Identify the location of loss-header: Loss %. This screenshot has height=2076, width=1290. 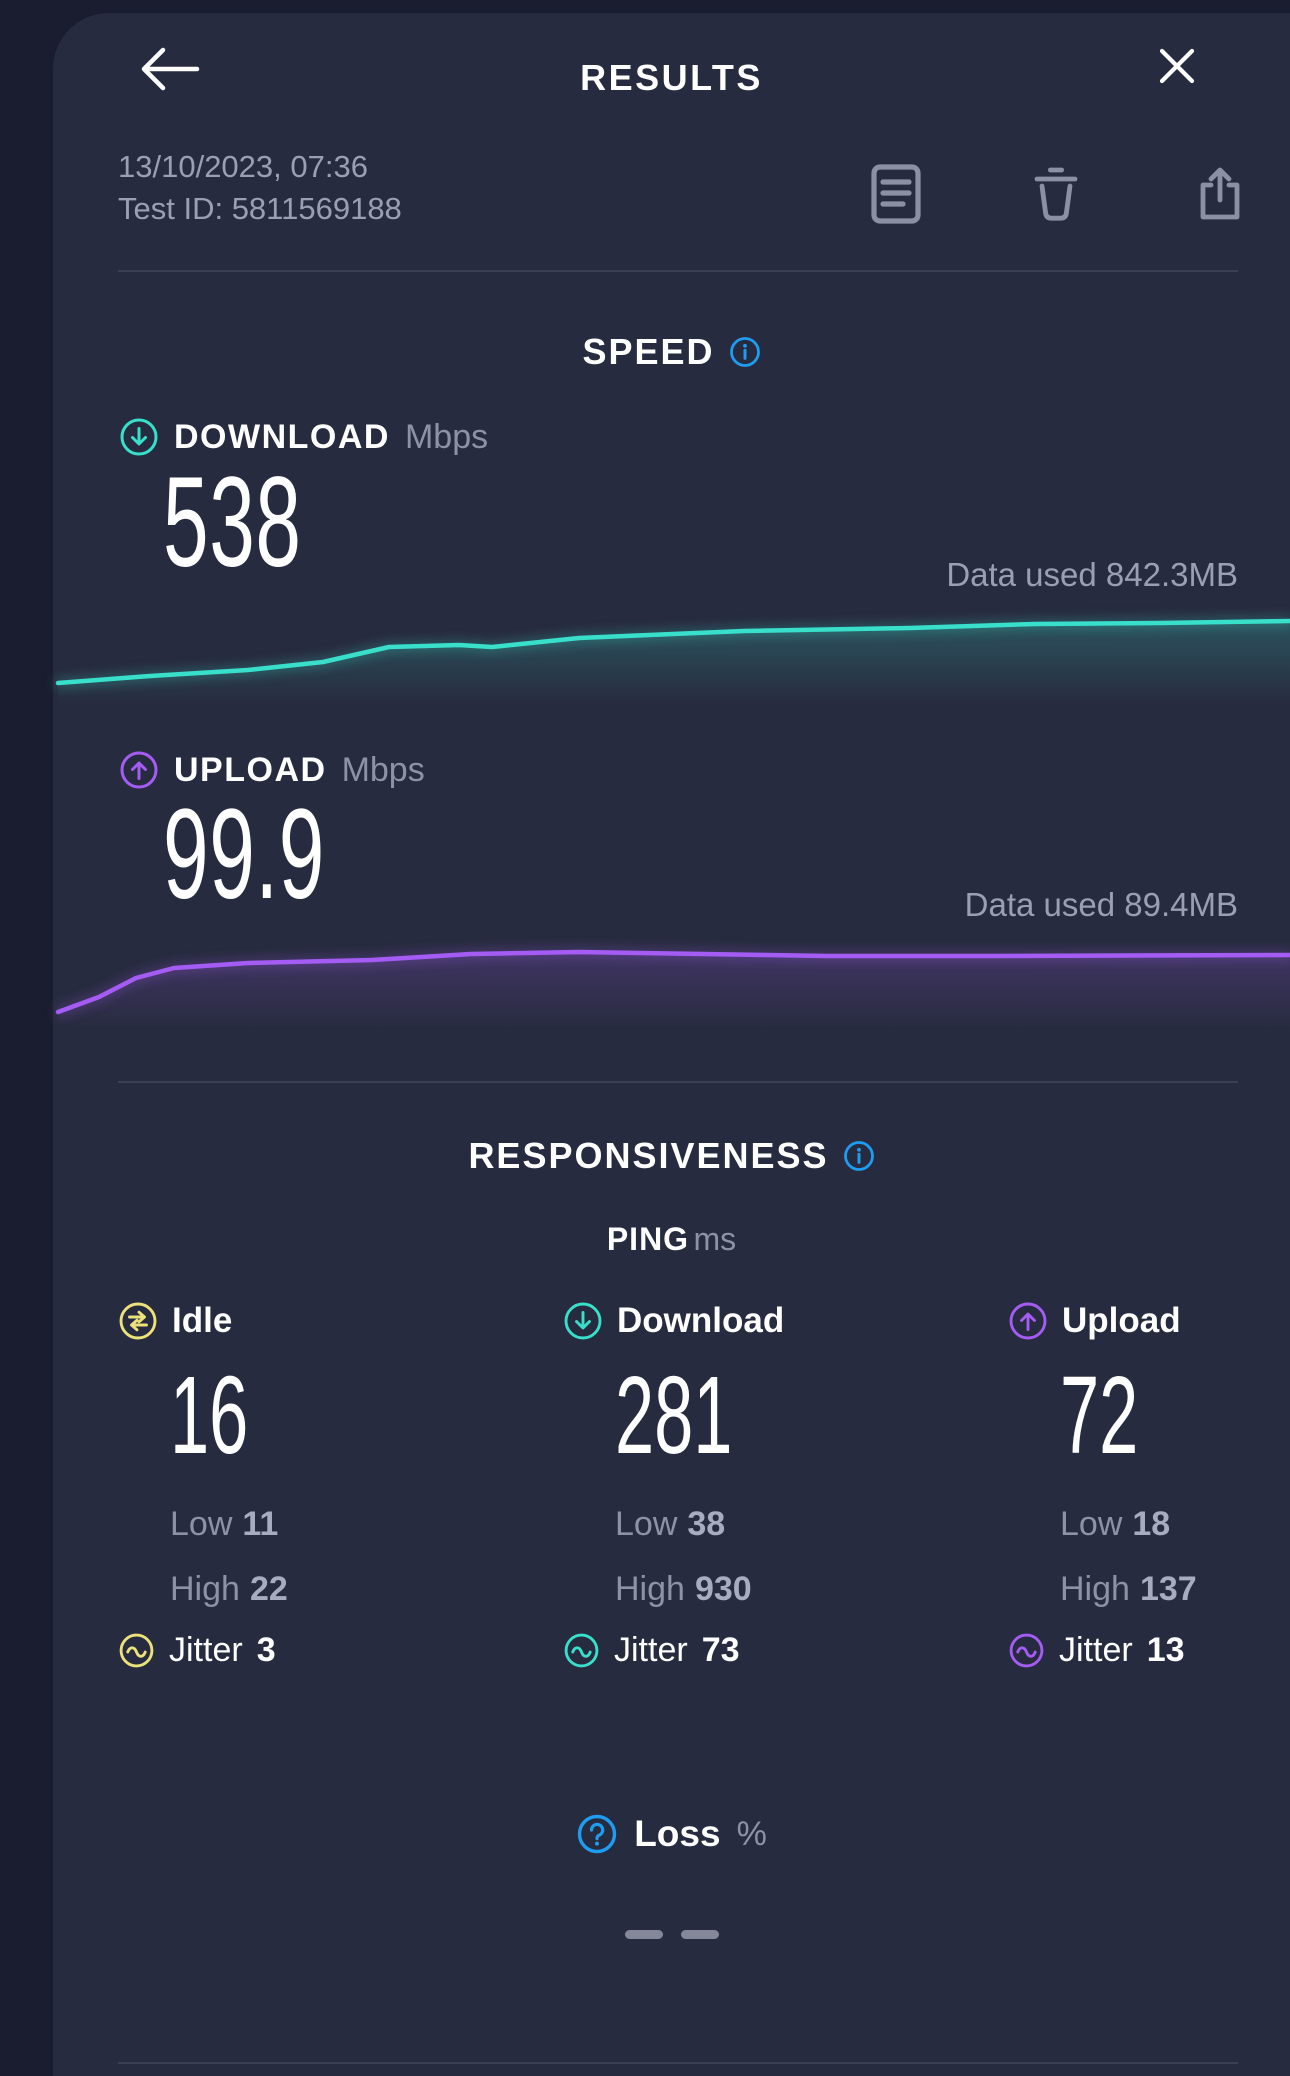
(671, 1834).